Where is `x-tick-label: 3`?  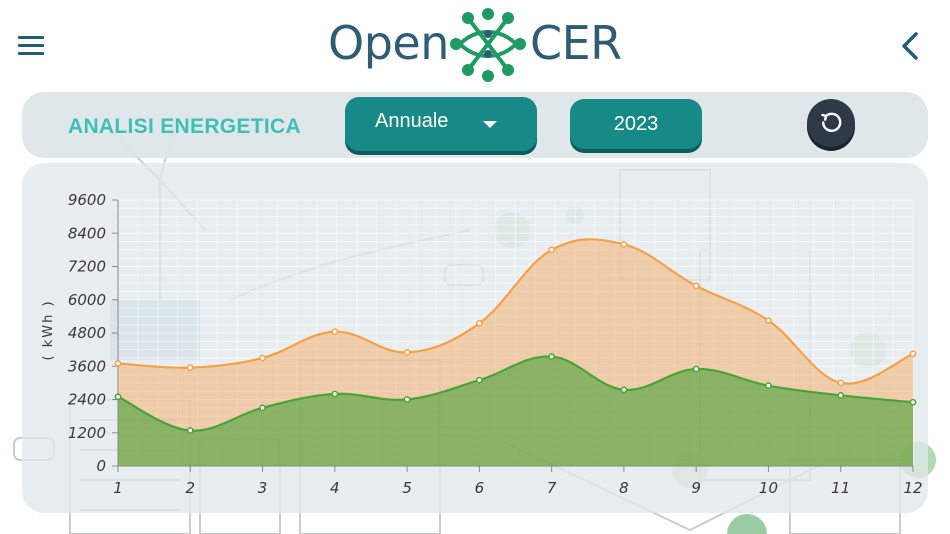 x-tick-label: 3 is located at coordinates (263, 488).